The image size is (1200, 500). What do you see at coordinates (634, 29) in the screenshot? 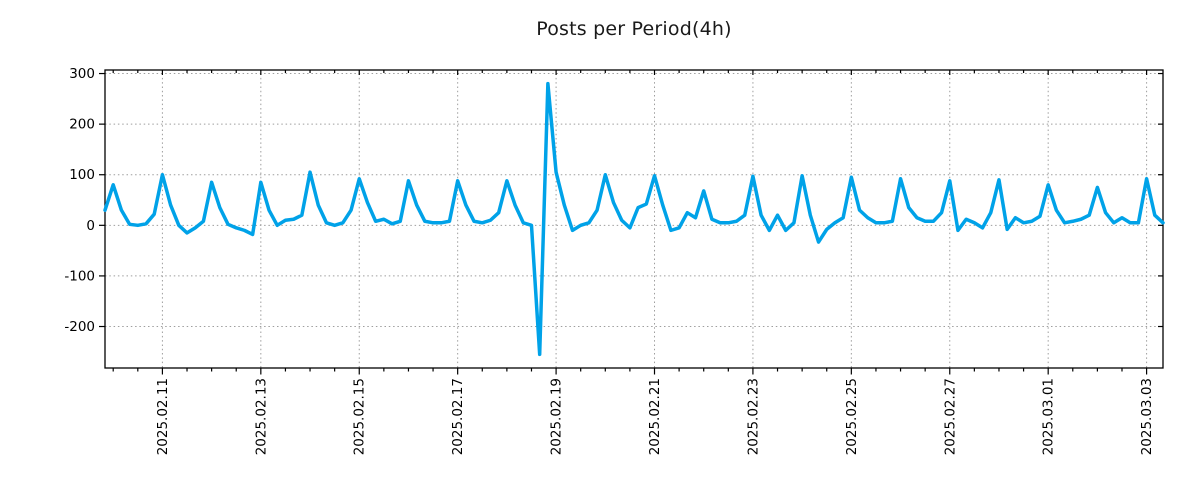
I see `chart-title: Posts per Period(4h)` at bounding box center [634, 29].